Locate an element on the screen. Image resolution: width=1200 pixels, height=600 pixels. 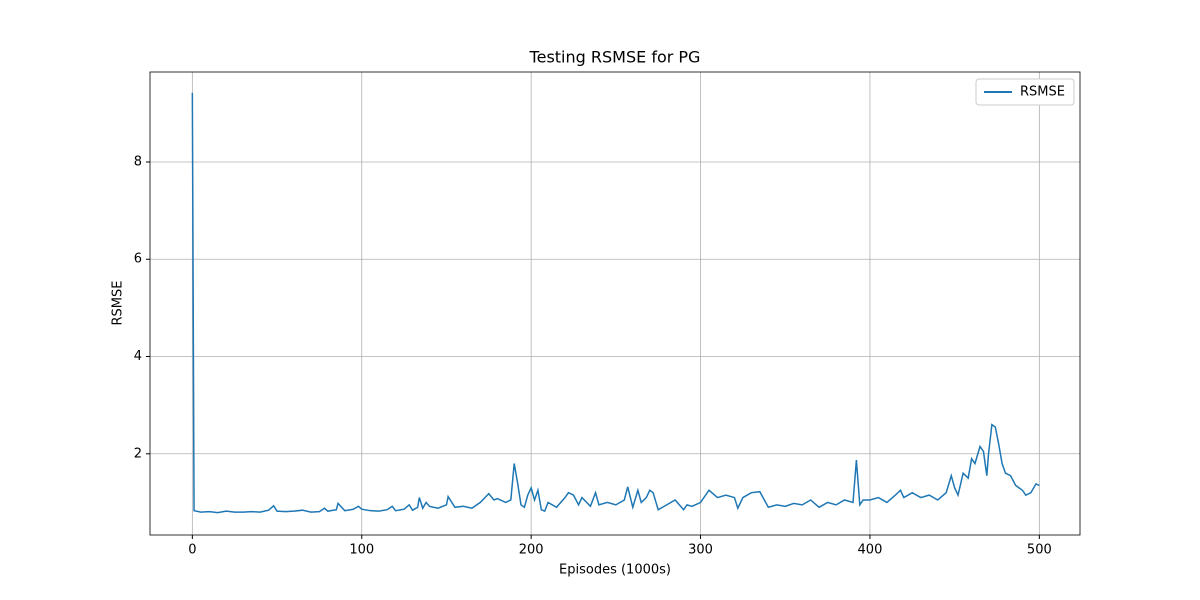
x-tick-label: 500 is located at coordinates (1039, 550).